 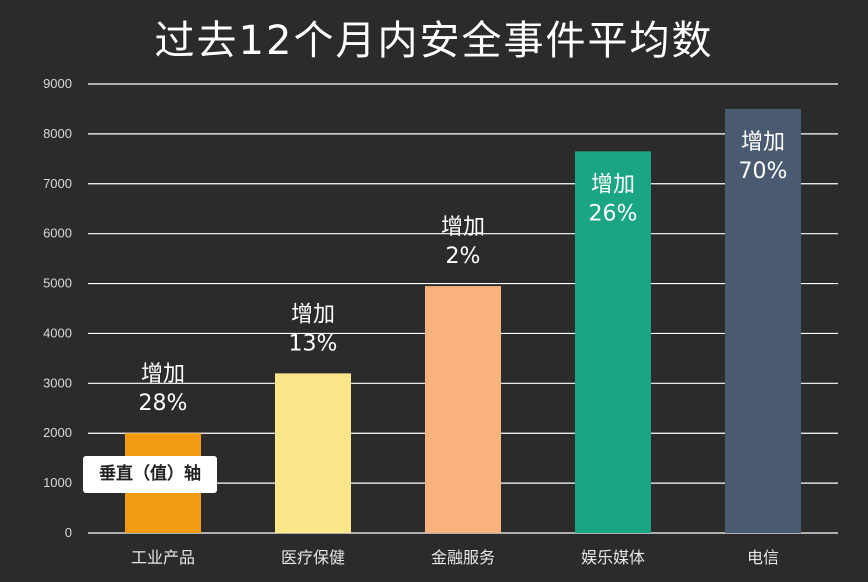 What do you see at coordinates (613, 557) in the screenshot?
I see `category-label: 娱乐媒体` at bounding box center [613, 557].